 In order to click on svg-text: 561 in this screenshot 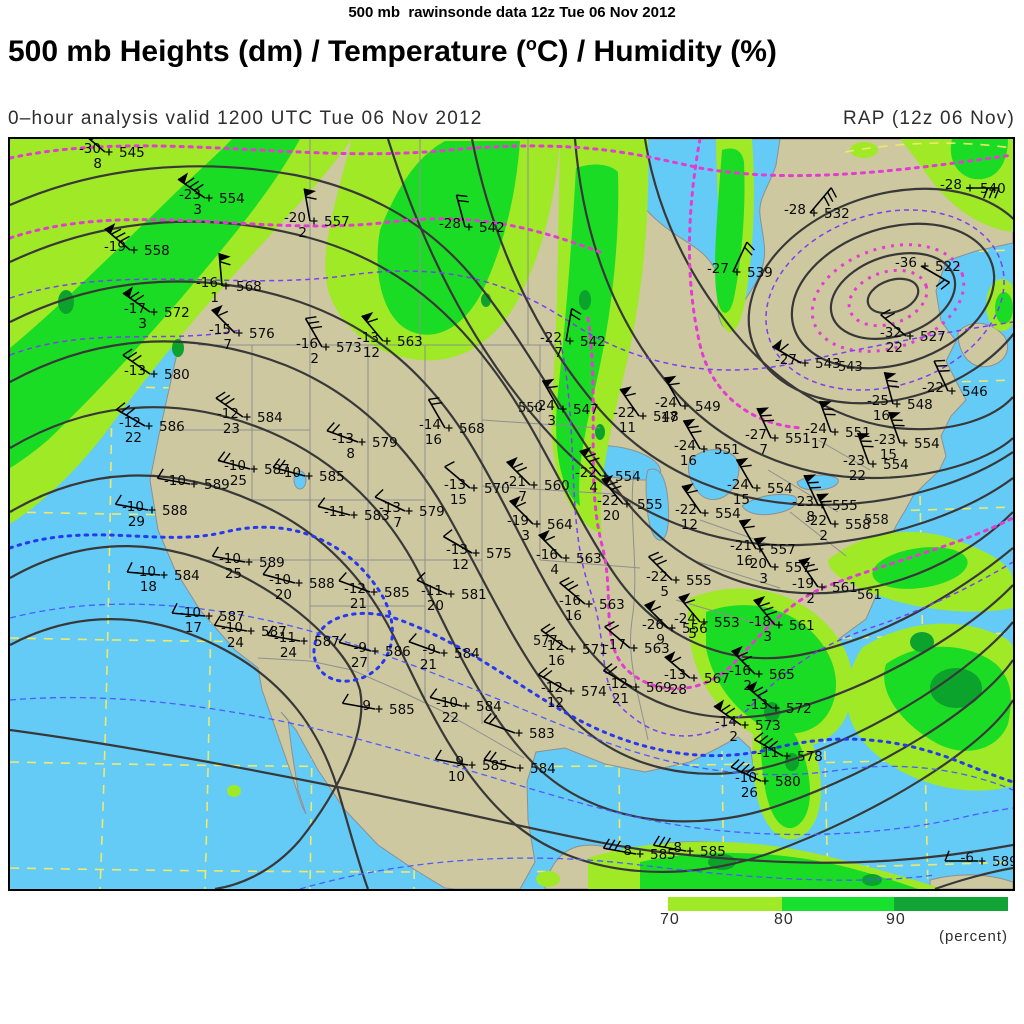, I will do `click(802, 626)`.